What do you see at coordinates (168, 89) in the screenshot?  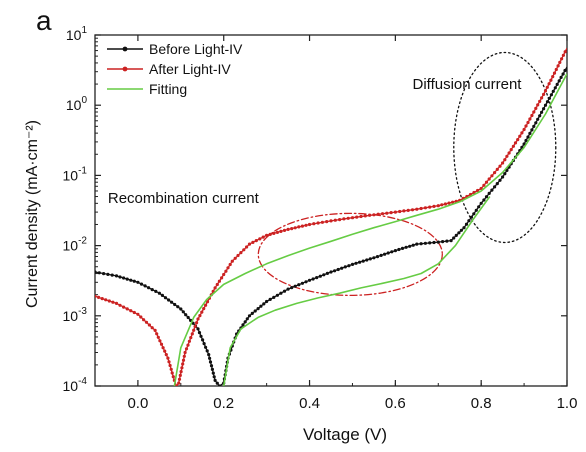 I see `legend-label: Fitting` at bounding box center [168, 89].